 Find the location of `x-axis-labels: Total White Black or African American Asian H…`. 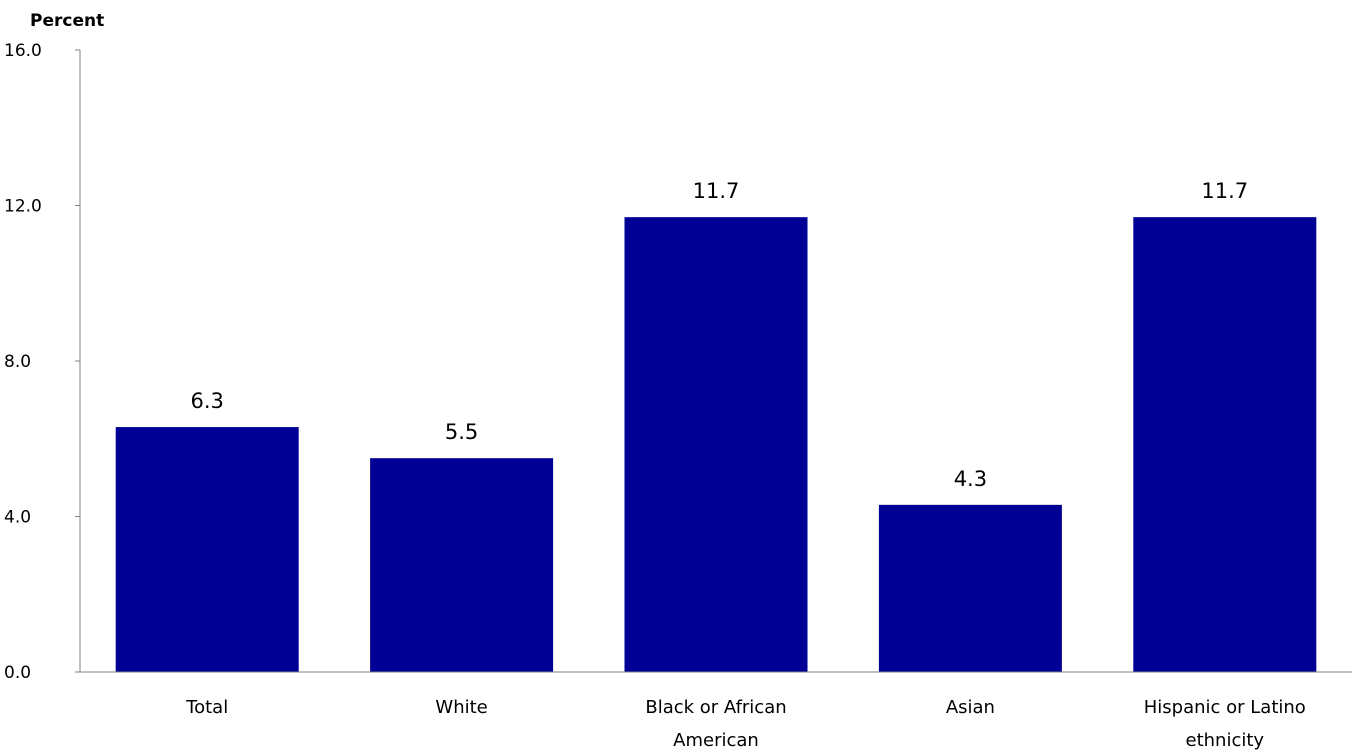

x-axis-labels: Total White Black or African American Asian H… is located at coordinates (745, 723).